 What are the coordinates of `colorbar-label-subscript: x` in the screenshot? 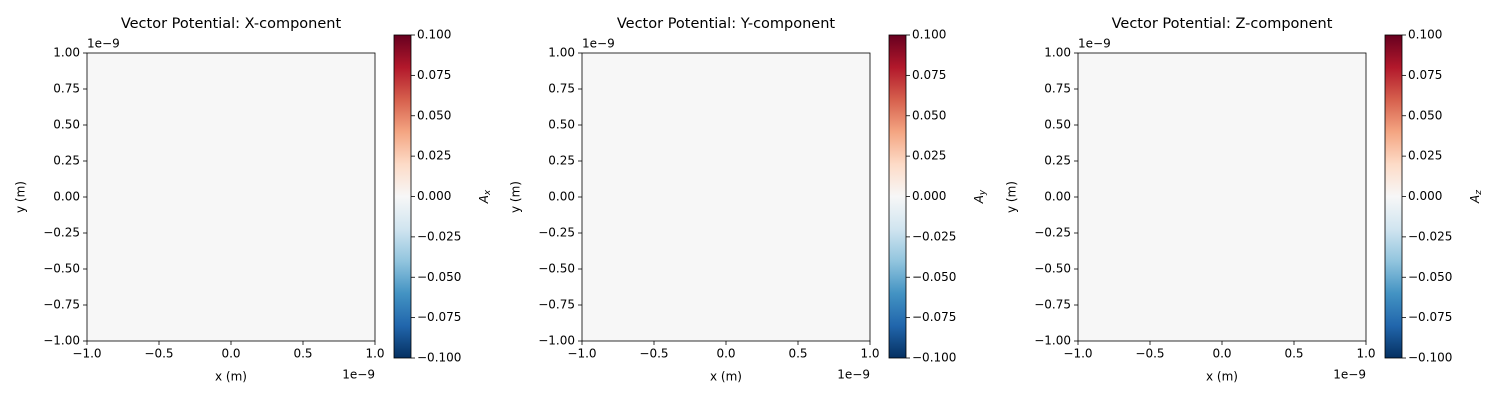 It's located at (488, 192).